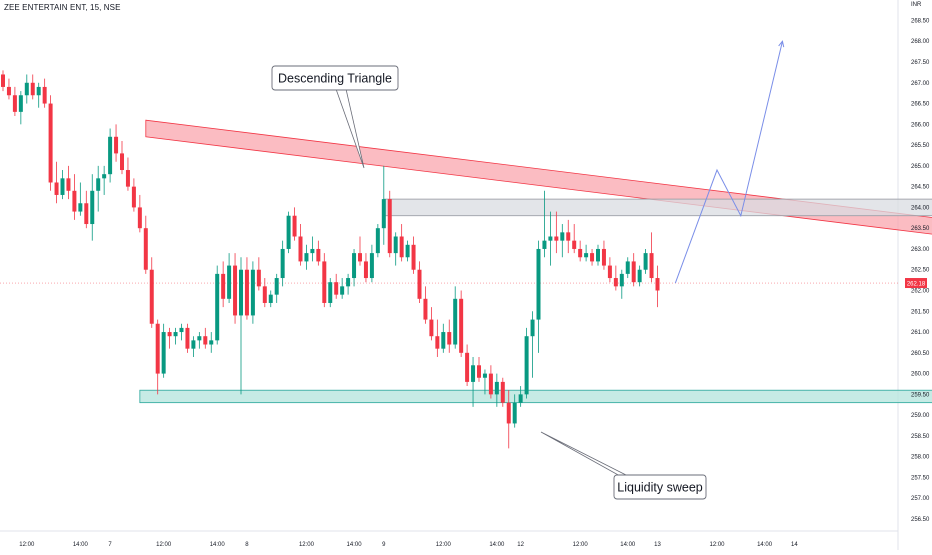 The height and width of the screenshot is (555, 932). Describe the element at coordinates (335, 117) in the screenshot. I see `descending-triangle-callout: Descending Triangle` at that location.